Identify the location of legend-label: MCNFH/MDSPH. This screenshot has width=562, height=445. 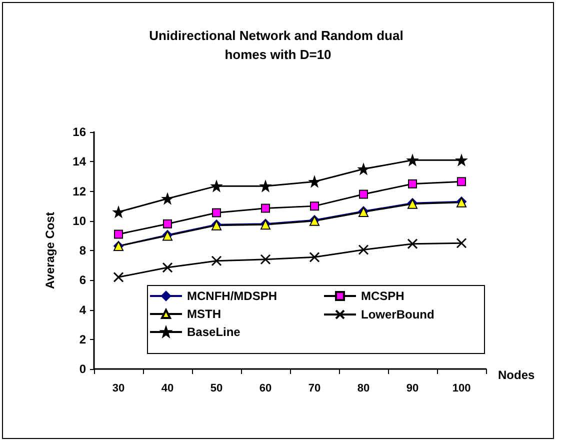
(232, 296).